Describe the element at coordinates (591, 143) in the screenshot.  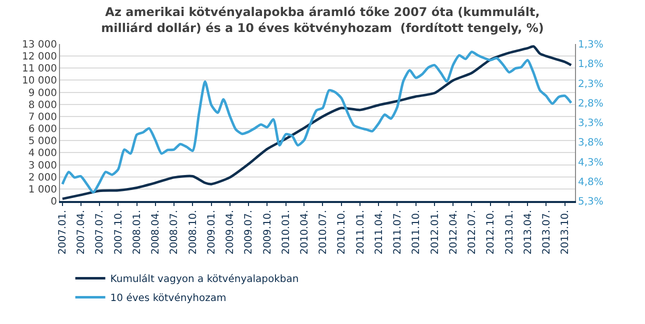
I see `y2-tick-label: 3,8%` at that location.